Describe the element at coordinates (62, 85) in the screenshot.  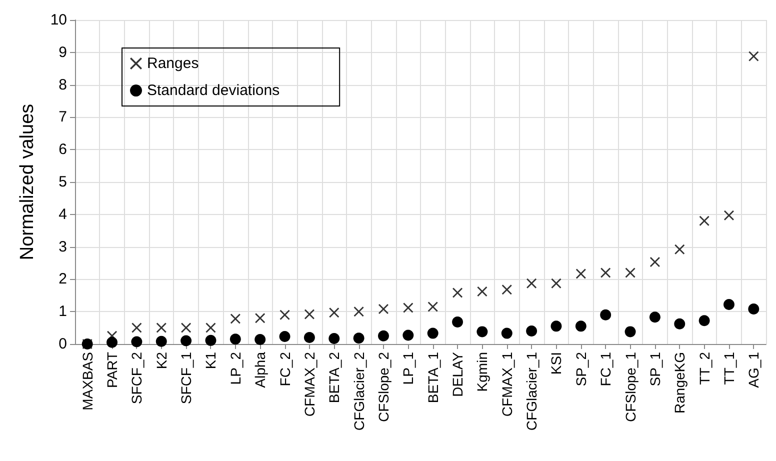
I see `y-tick-label: 8` at that location.